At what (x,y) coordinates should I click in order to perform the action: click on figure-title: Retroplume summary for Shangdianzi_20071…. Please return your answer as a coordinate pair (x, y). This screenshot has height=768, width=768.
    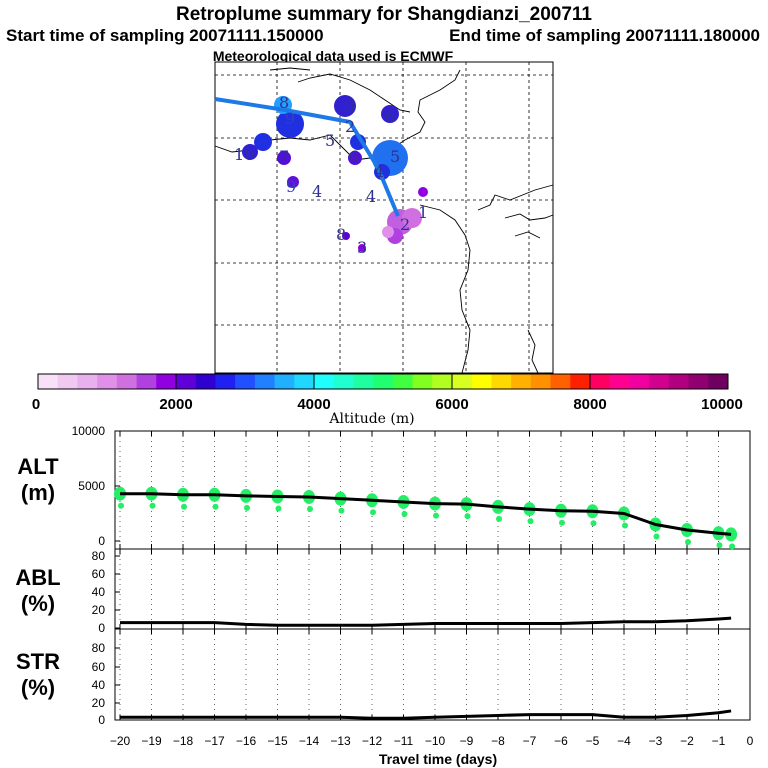
    Looking at the image, I should click on (384, 14).